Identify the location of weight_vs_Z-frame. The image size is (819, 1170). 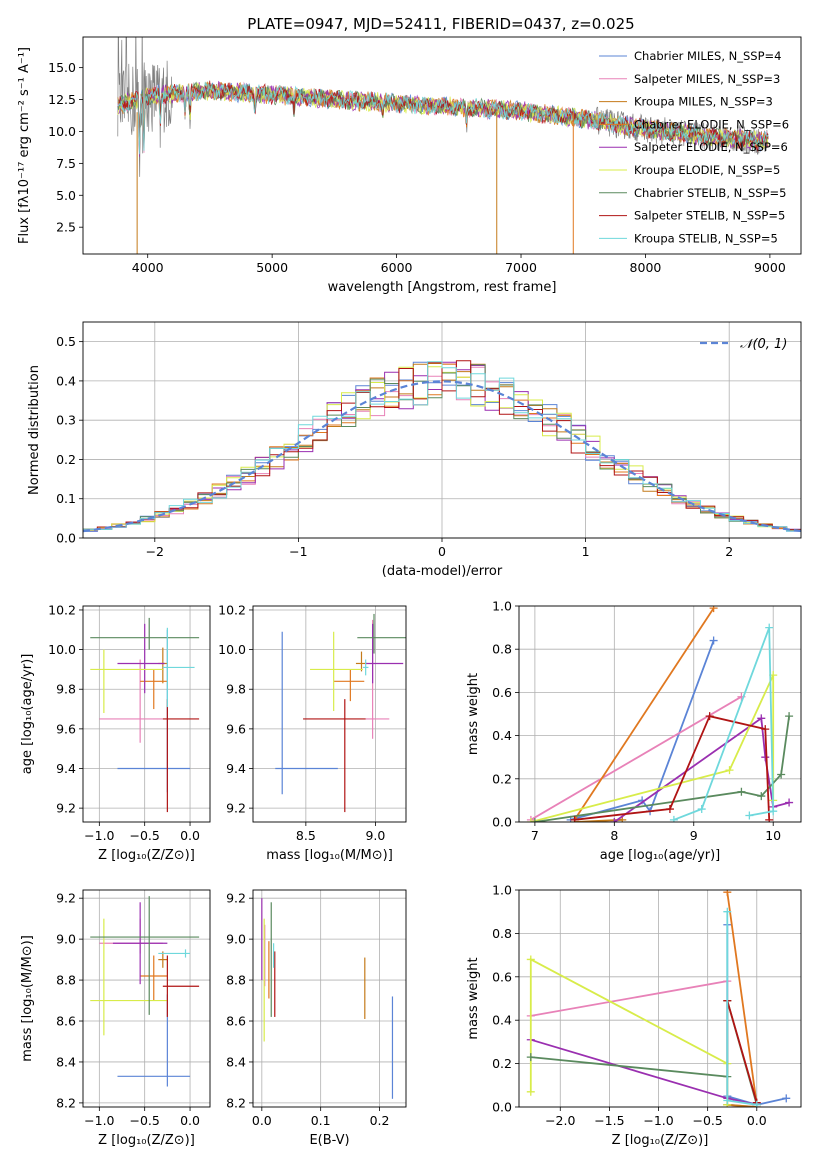
(660, 998).